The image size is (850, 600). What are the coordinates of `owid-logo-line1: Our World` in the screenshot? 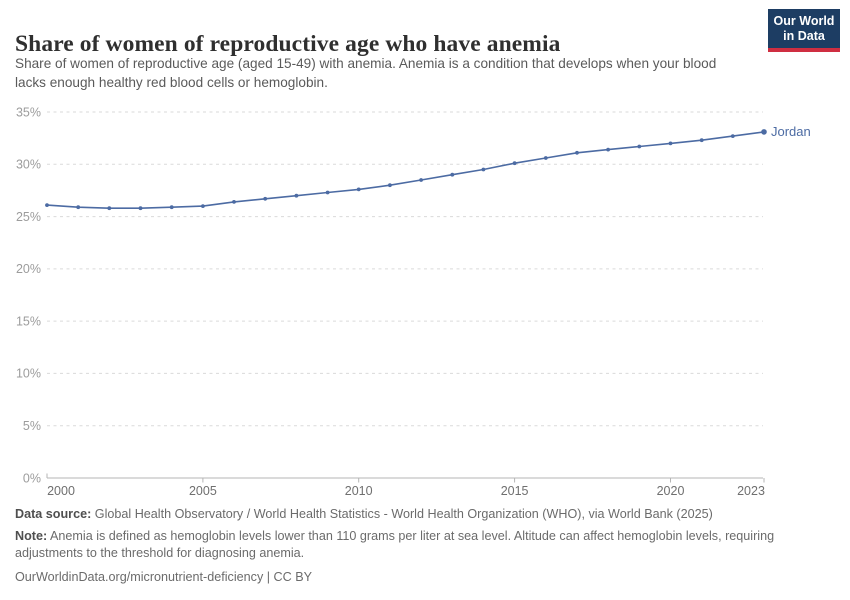 It's located at (804, 21).